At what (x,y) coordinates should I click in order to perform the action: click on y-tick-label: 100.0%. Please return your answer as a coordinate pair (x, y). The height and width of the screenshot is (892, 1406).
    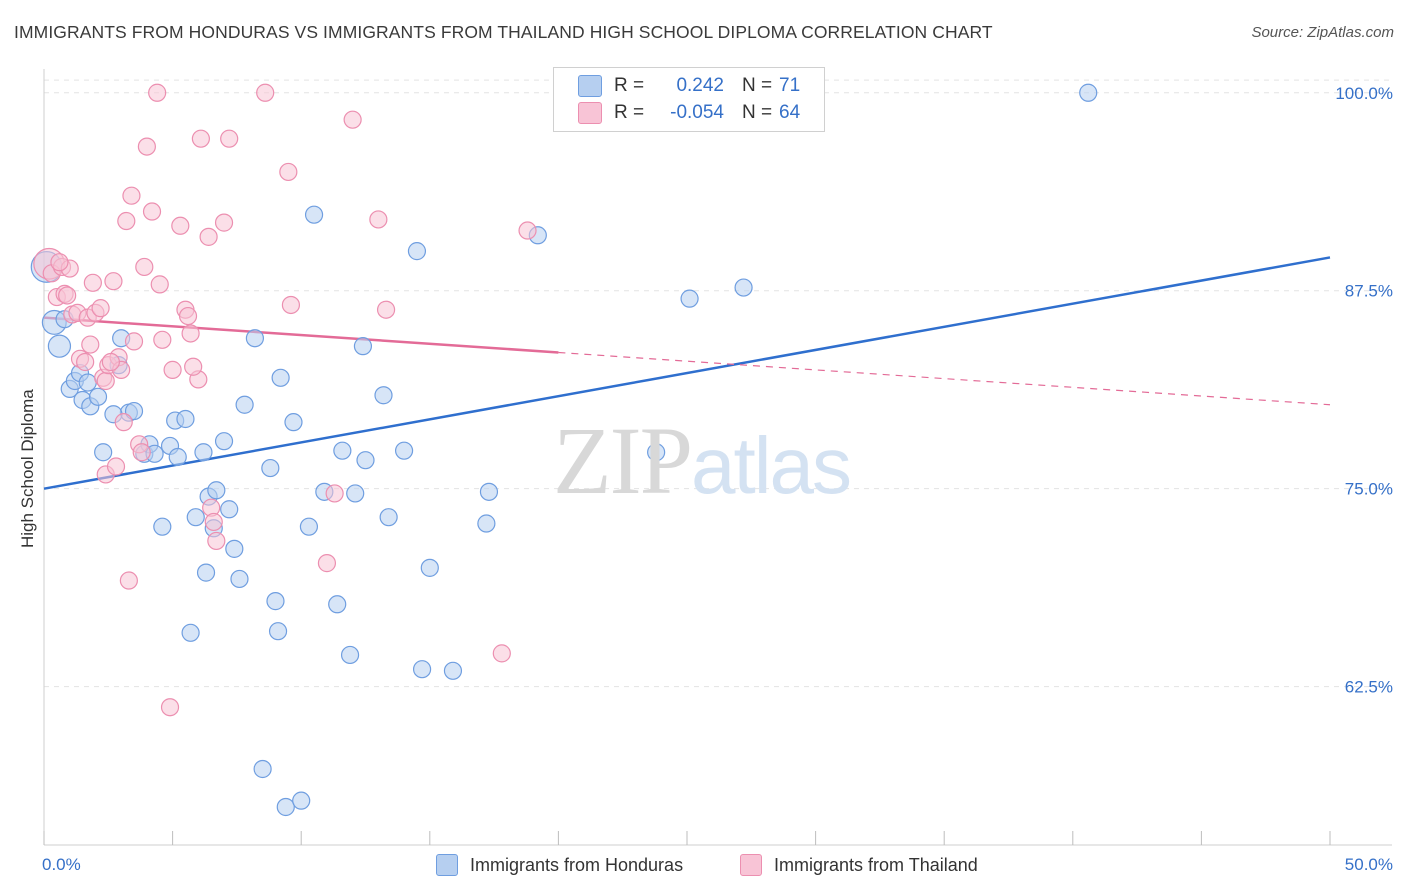
    Looking at the image, I should click on (1364, 93).